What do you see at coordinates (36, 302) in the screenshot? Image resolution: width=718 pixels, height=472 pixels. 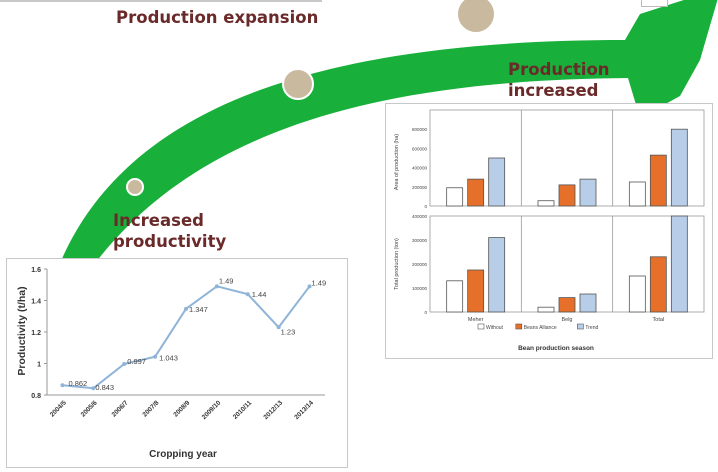 I see `line-chart-ytick-label: 1.4` at bounding box center [36, 302].